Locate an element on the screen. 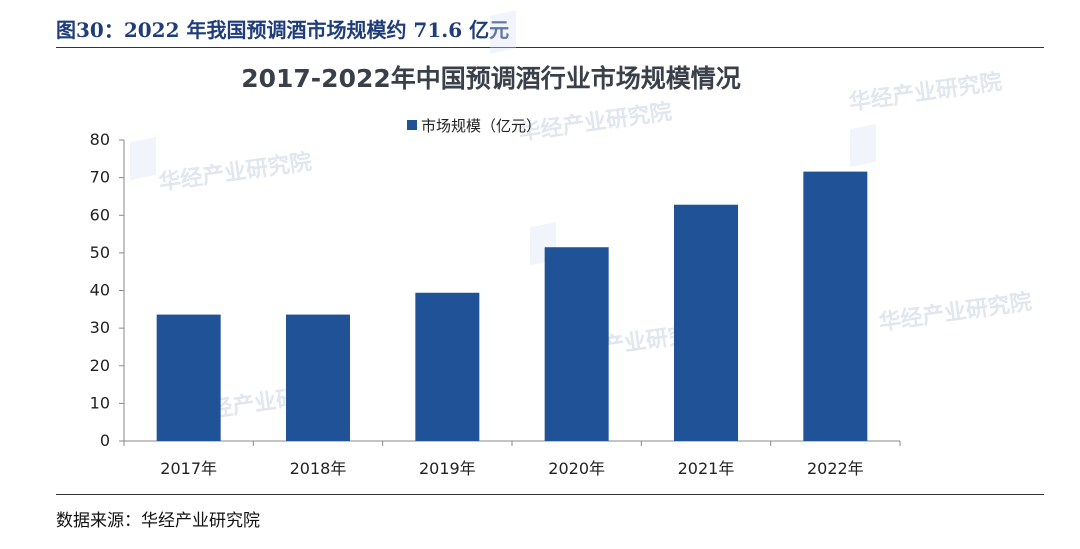 This screenshot has height=549, width=1080. y-tick-label: 70 is located at coordinates (100, 177).